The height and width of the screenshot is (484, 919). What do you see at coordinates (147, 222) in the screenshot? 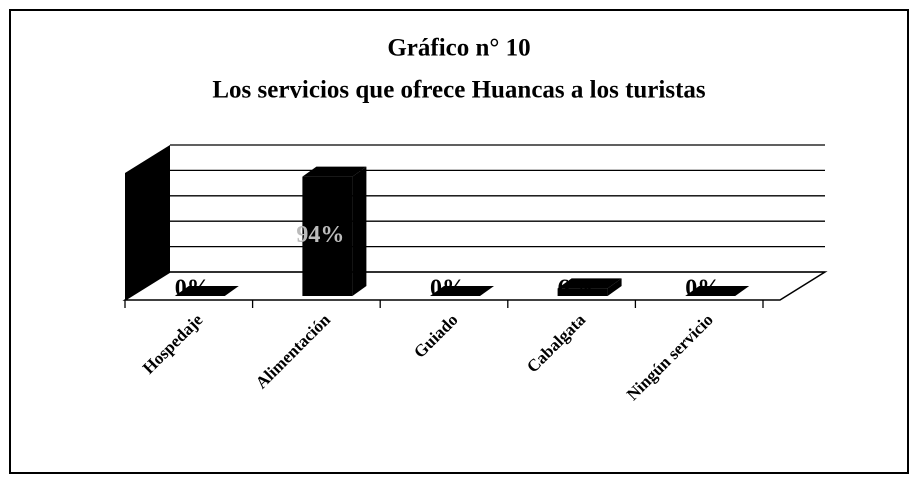
I see `side-wall` at bounding box center [147, 222].